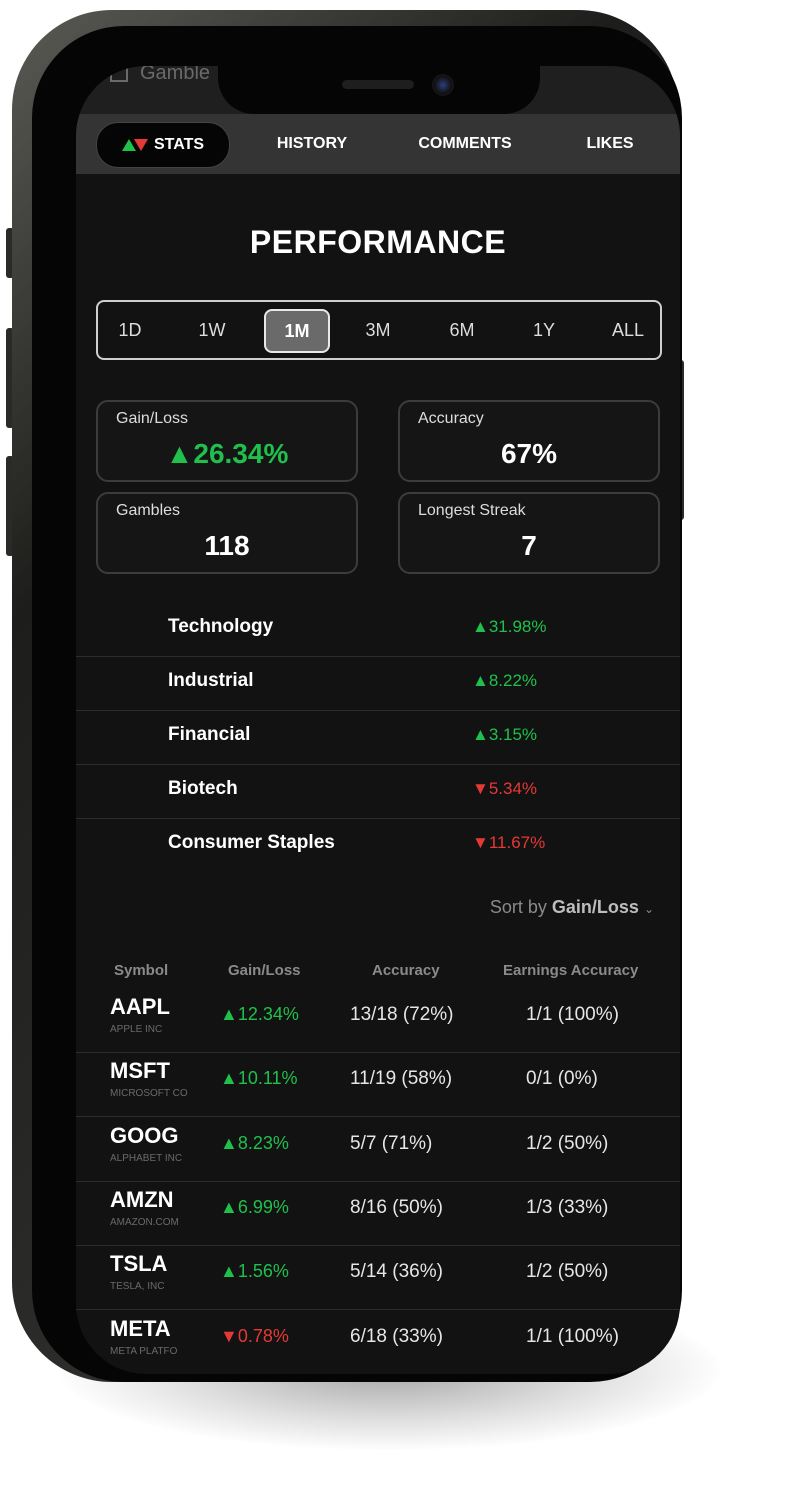 This screenshot has width=802, height=1507. What do you see at coordinates (378, 84) in the screenshot?
I see `speaker-grille` at bounding box center [378, 84].